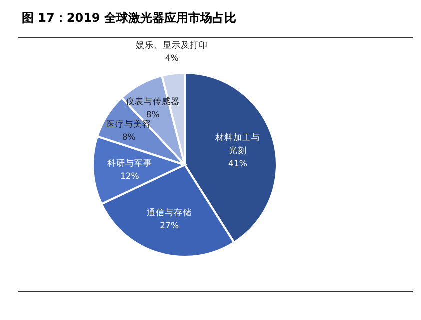 Image resolution: width=421 pixels, height=320 pixels. What do you see at coordinates (172, 59) in the screenshot?
I see `data-label: 4%` at bounding box center [172, 59].